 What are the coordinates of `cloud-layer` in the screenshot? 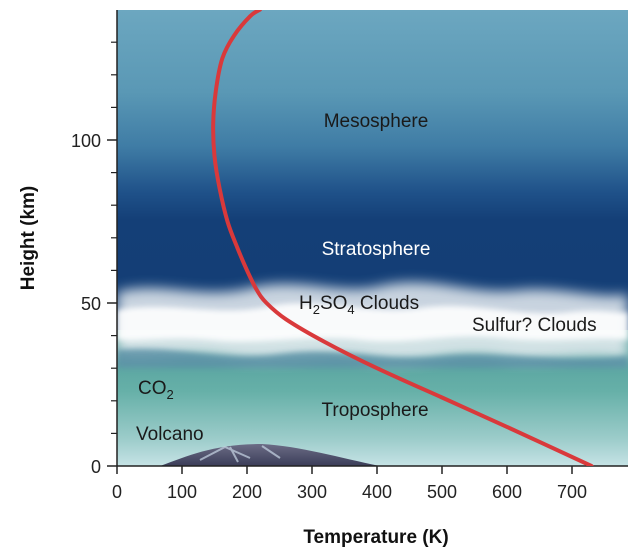 It's located at (372, 325).